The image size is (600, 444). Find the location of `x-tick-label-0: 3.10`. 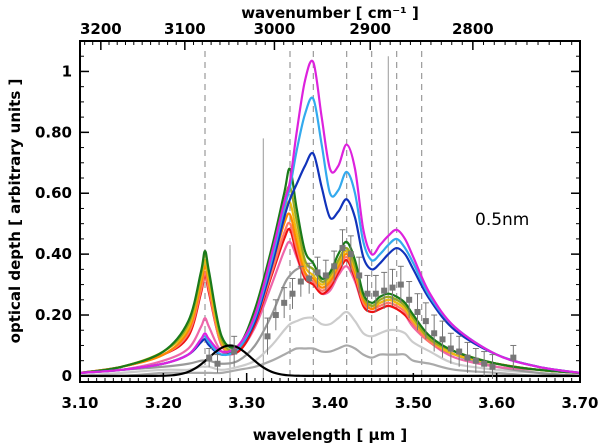

x-tick-label-0: 3.10 is located at coordinates (79, 403).